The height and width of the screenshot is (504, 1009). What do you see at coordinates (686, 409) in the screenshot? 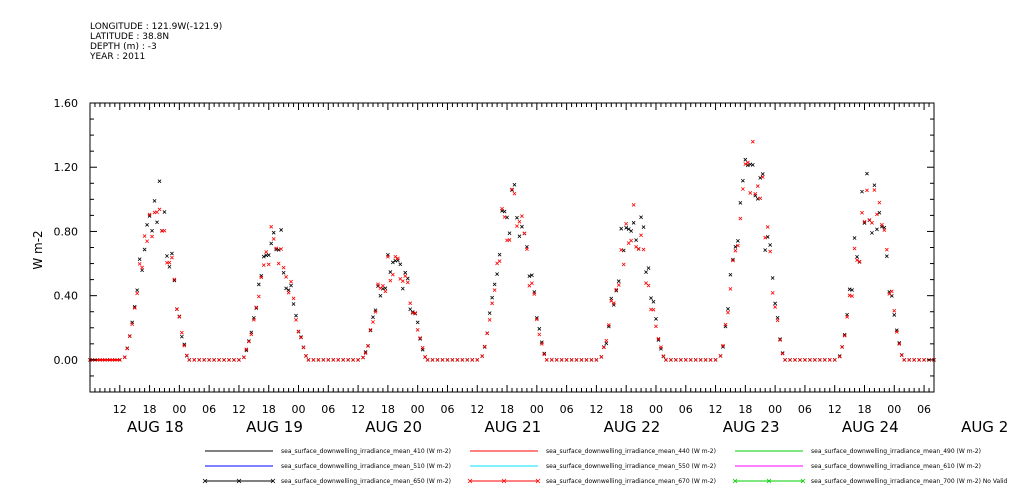
I see `x-hour-label: 06` at bounding box center [686, 409].